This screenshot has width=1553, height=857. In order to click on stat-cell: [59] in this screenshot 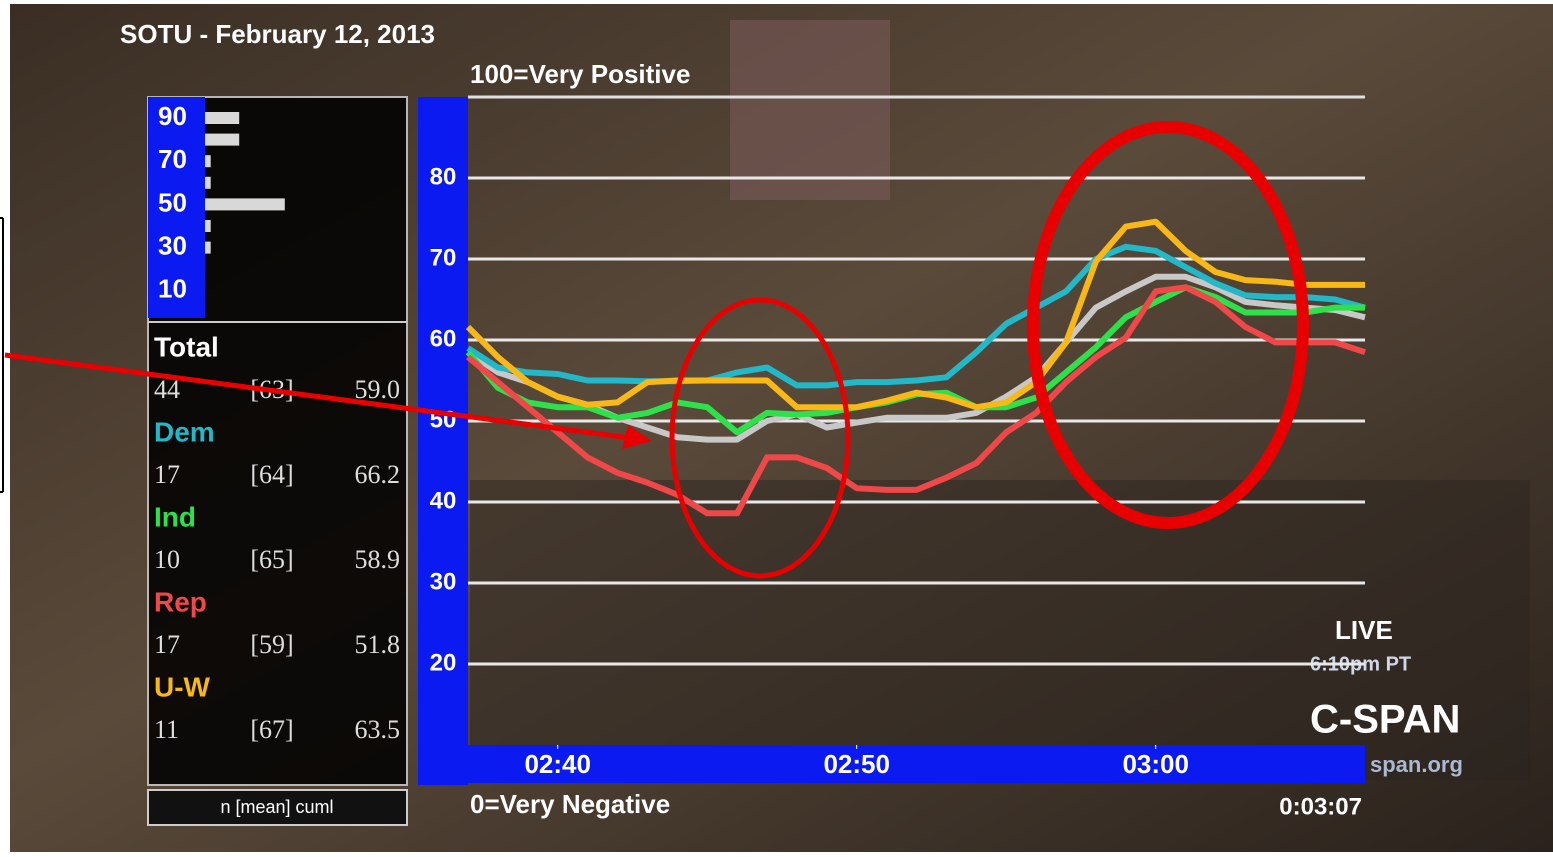, I will do `click(271, 644)`.